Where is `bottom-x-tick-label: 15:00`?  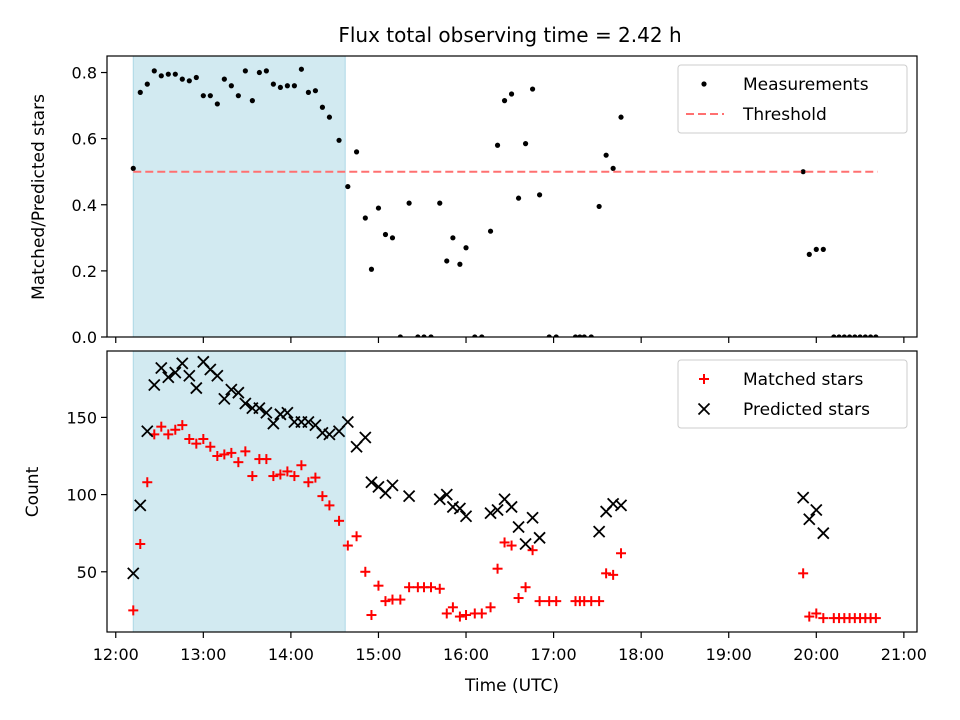 bottom-x-tick-label: 15:00 is located at coordinates (378, 654).